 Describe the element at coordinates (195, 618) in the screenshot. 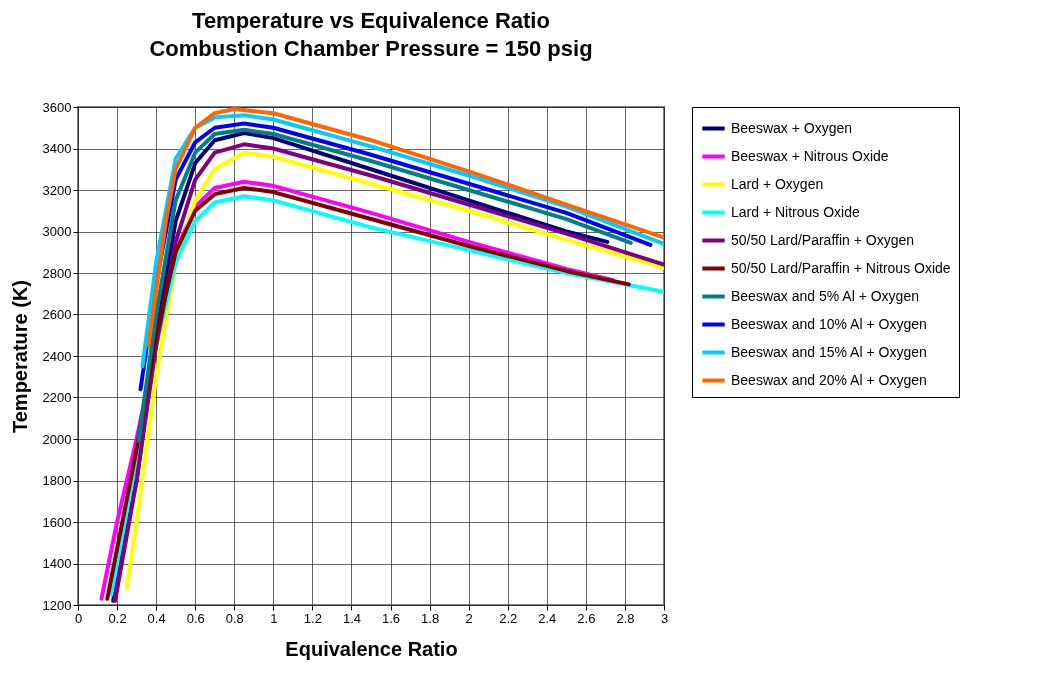

I see `x-tick-label: 0.6` at that location.